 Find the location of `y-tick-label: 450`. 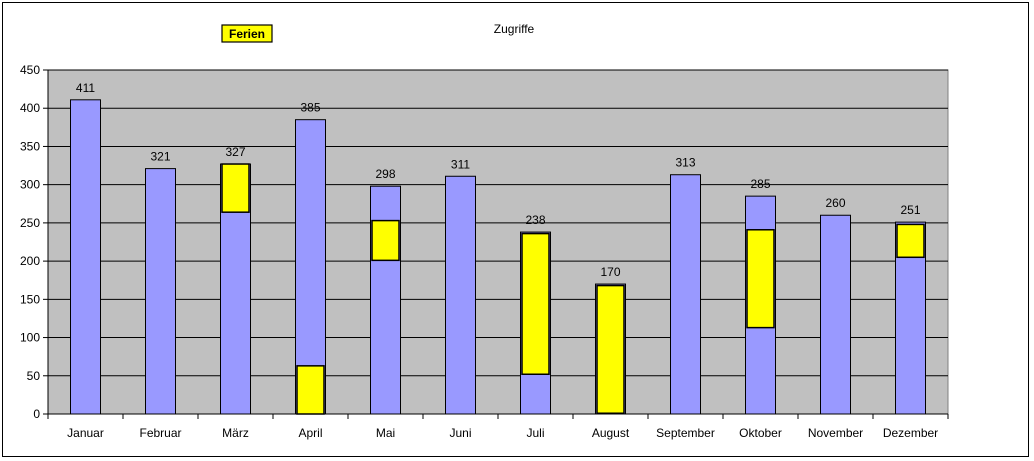

y-tick-label: 450 is located at coordinates (30, 70).